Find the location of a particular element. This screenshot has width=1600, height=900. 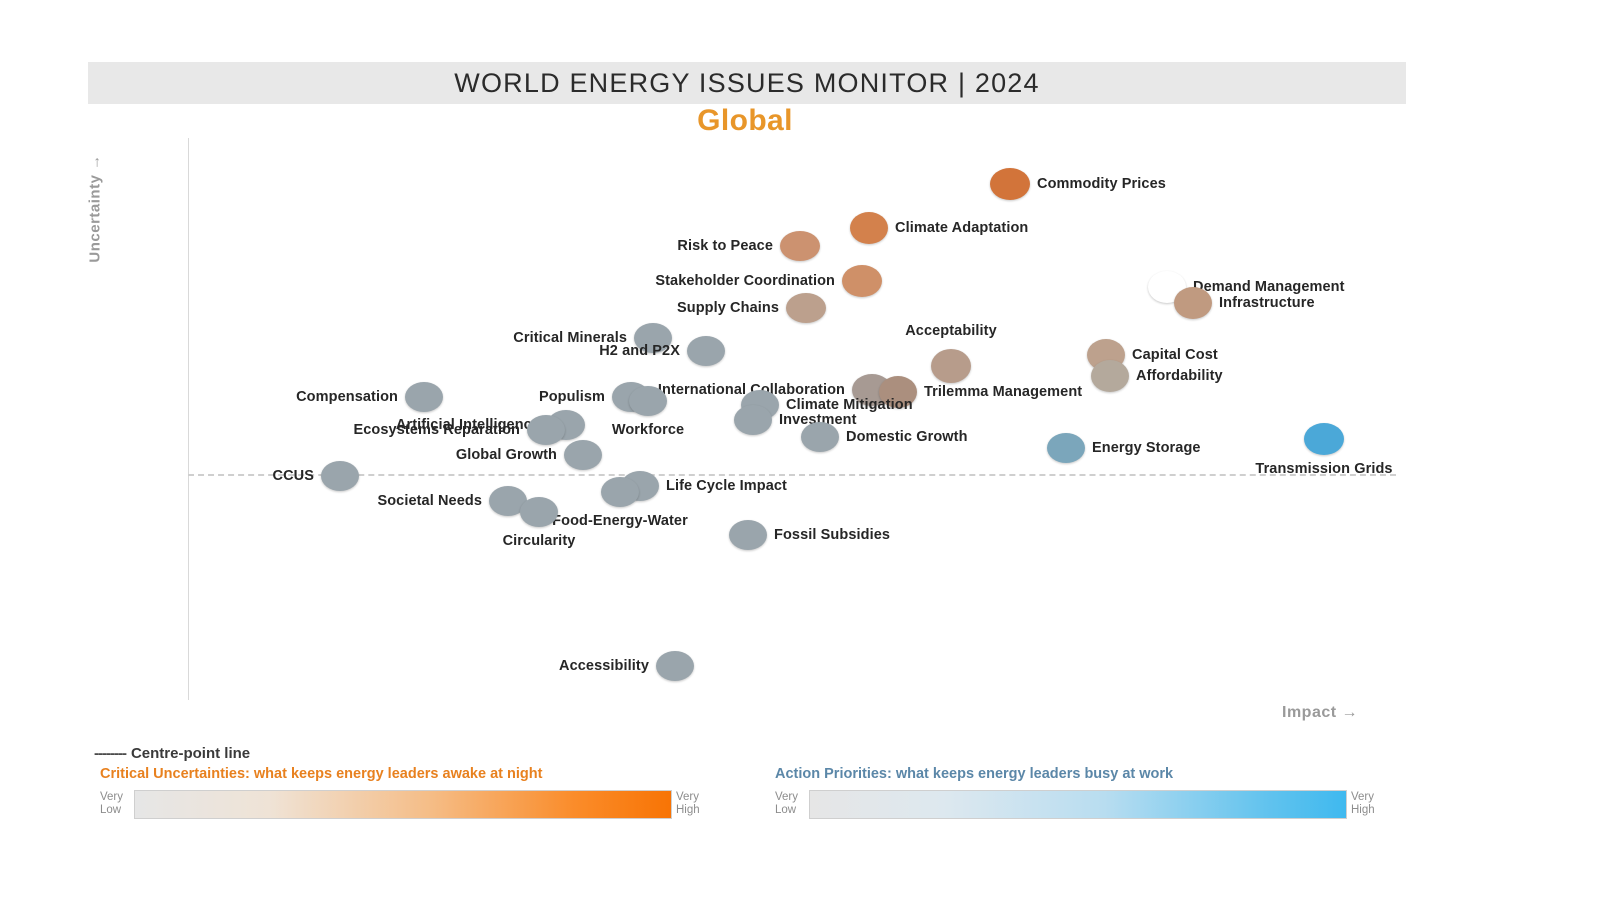

issue-label: Ecosystems Reparation is located at coordinates (436, 430).